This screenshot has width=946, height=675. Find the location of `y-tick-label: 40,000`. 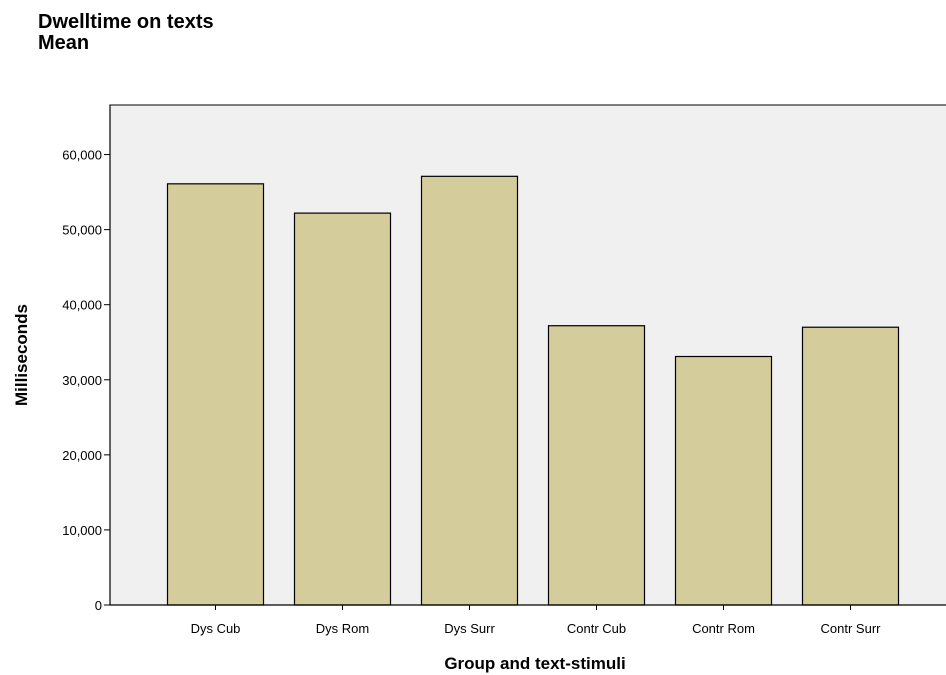

y-tick-label: 40,000 is located at coordinates (82, 305).